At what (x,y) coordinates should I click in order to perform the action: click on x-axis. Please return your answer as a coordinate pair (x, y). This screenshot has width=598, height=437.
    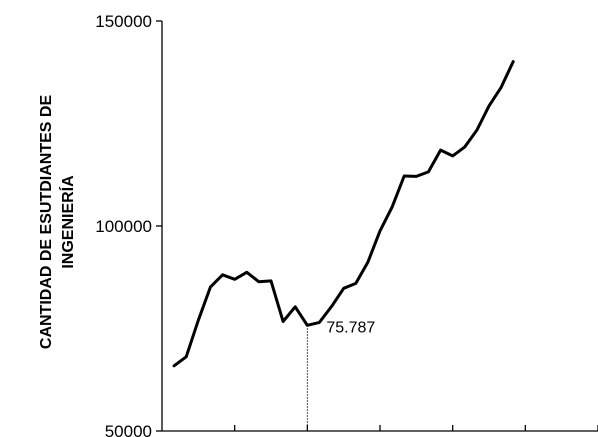
    Looking at the image, I should click on (380, 428).